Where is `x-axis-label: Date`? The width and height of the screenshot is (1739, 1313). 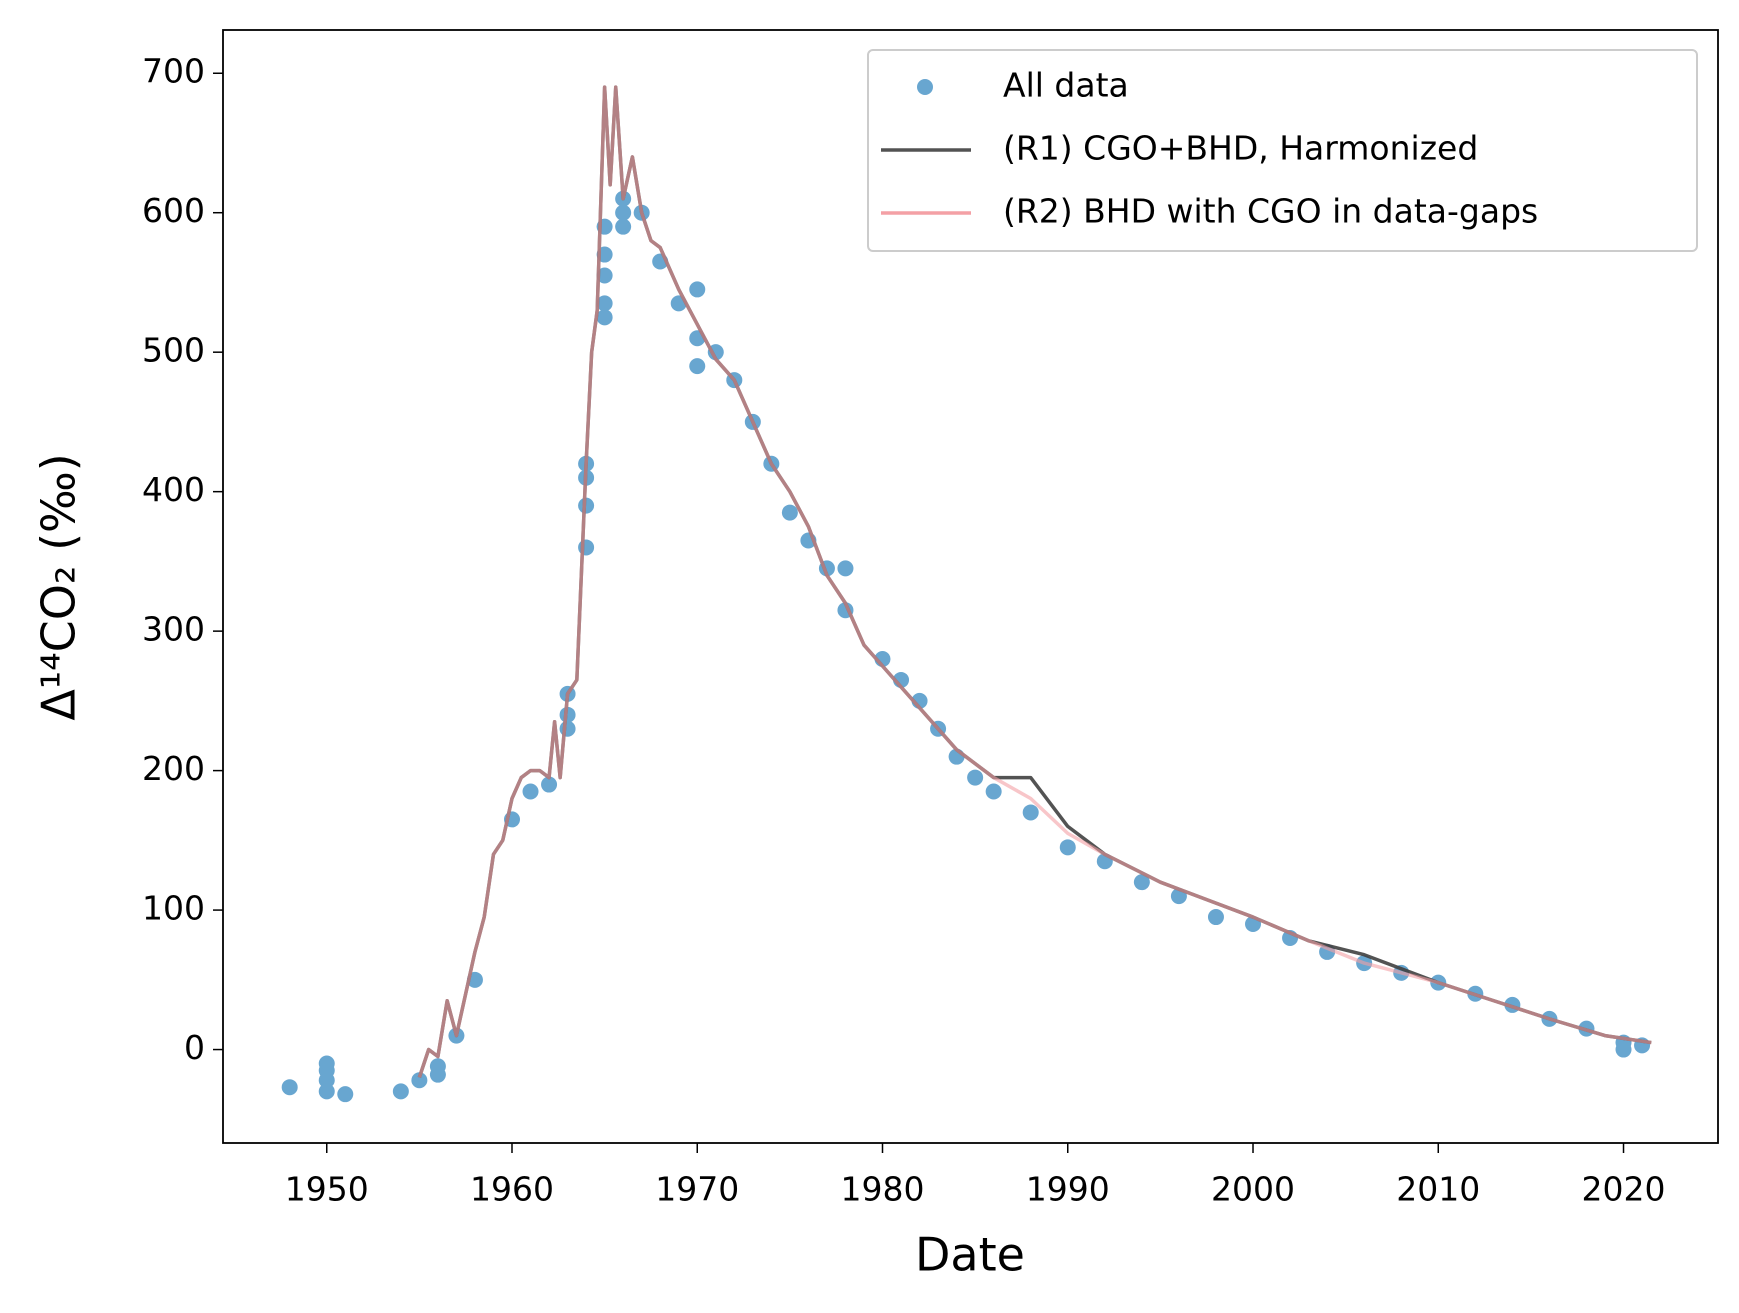 x-axis-label: Date is located at coordinates (970, 1255).